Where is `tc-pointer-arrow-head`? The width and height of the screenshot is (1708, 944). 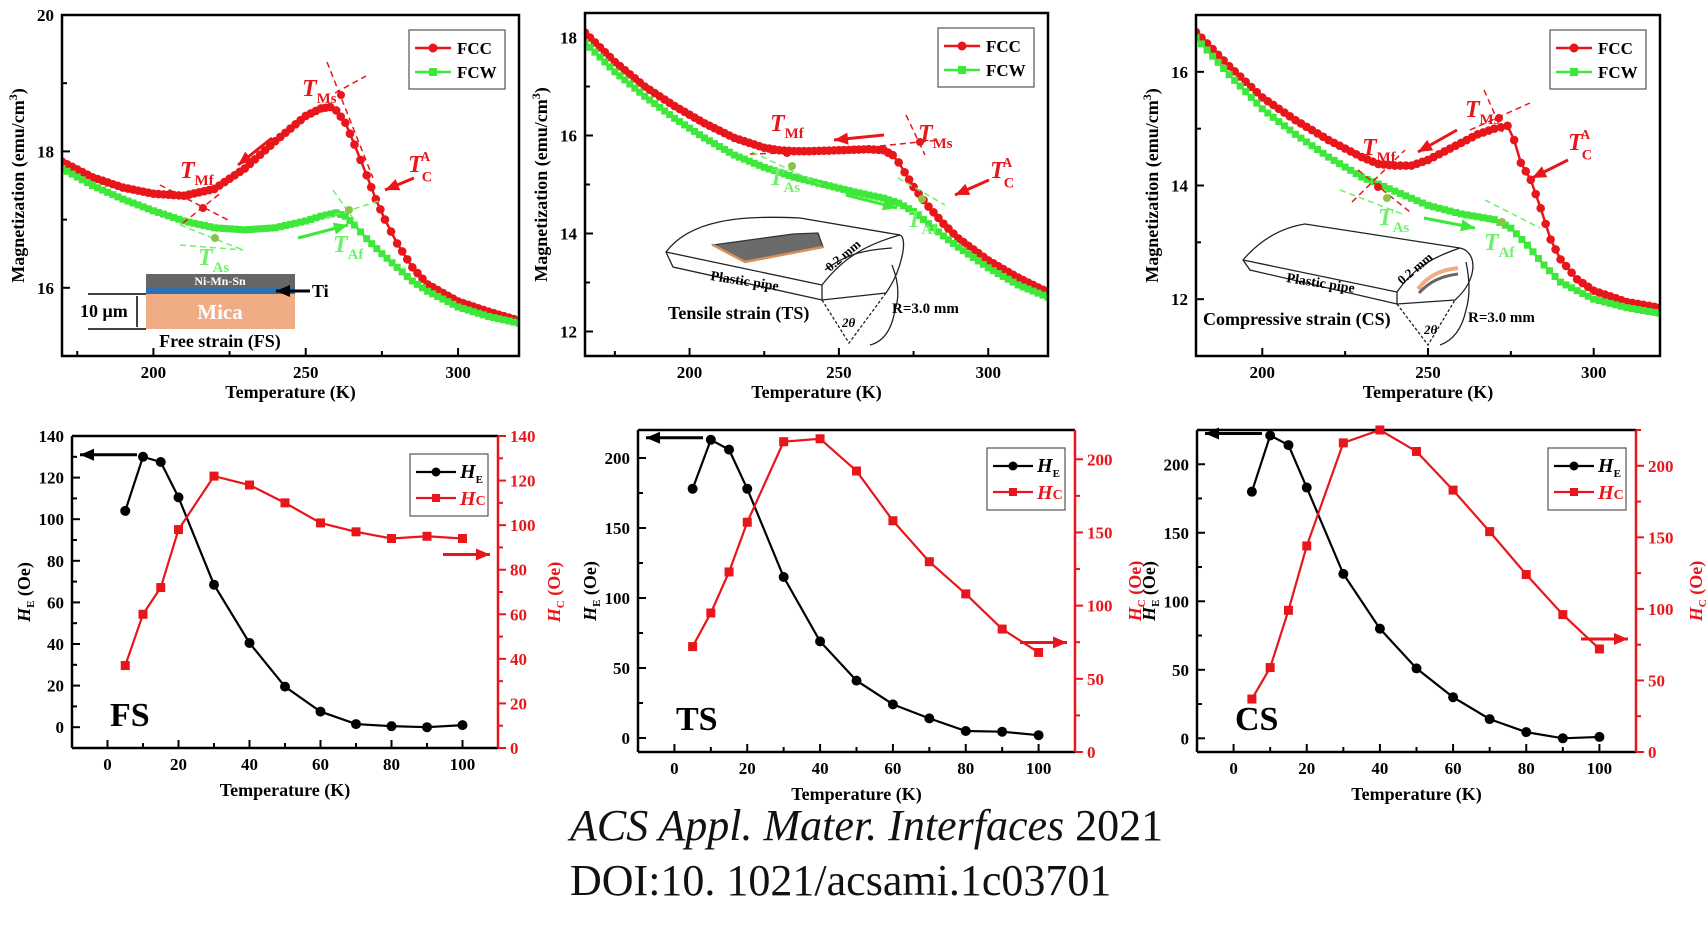 tc-pointer-arrow-head is located at coordinates (1540, 172).